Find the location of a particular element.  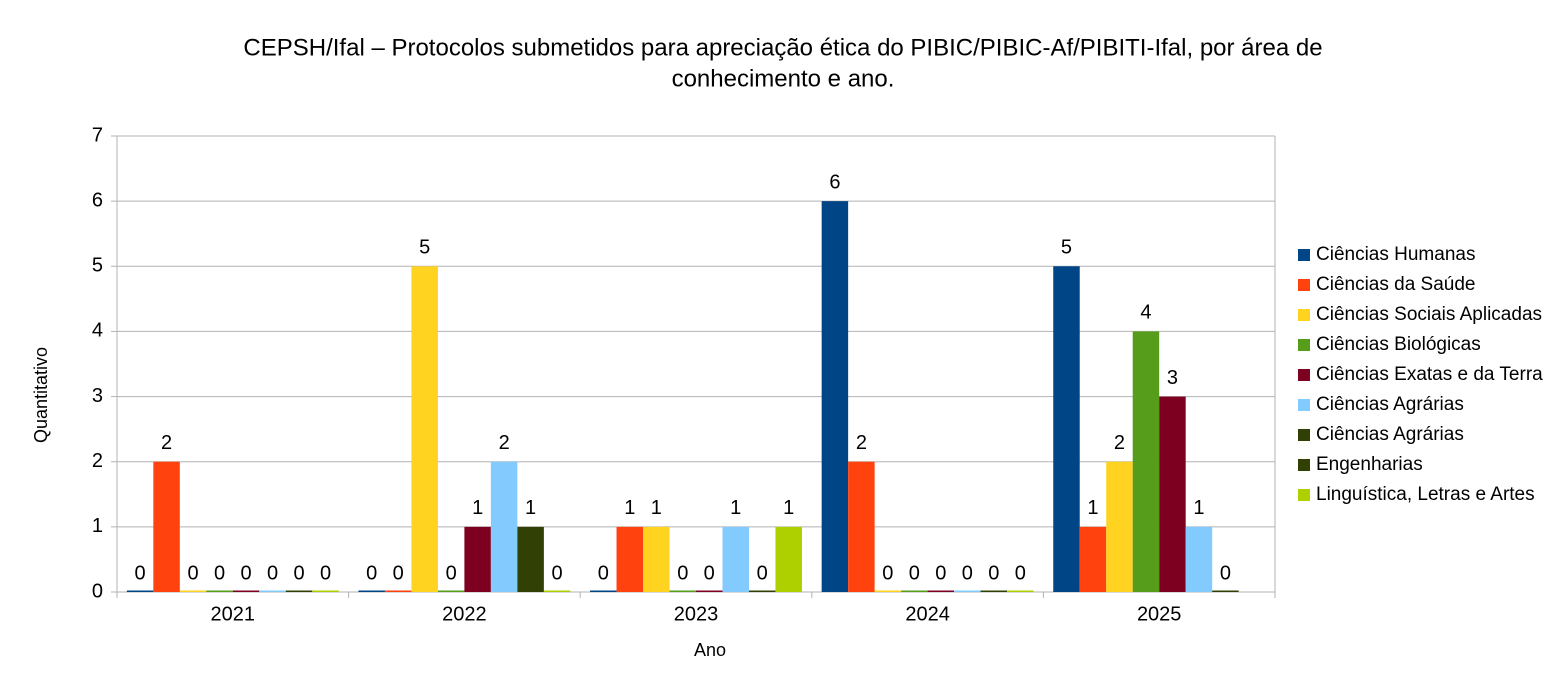

y-tick-label: 2 is located at coordinates (97, 461).